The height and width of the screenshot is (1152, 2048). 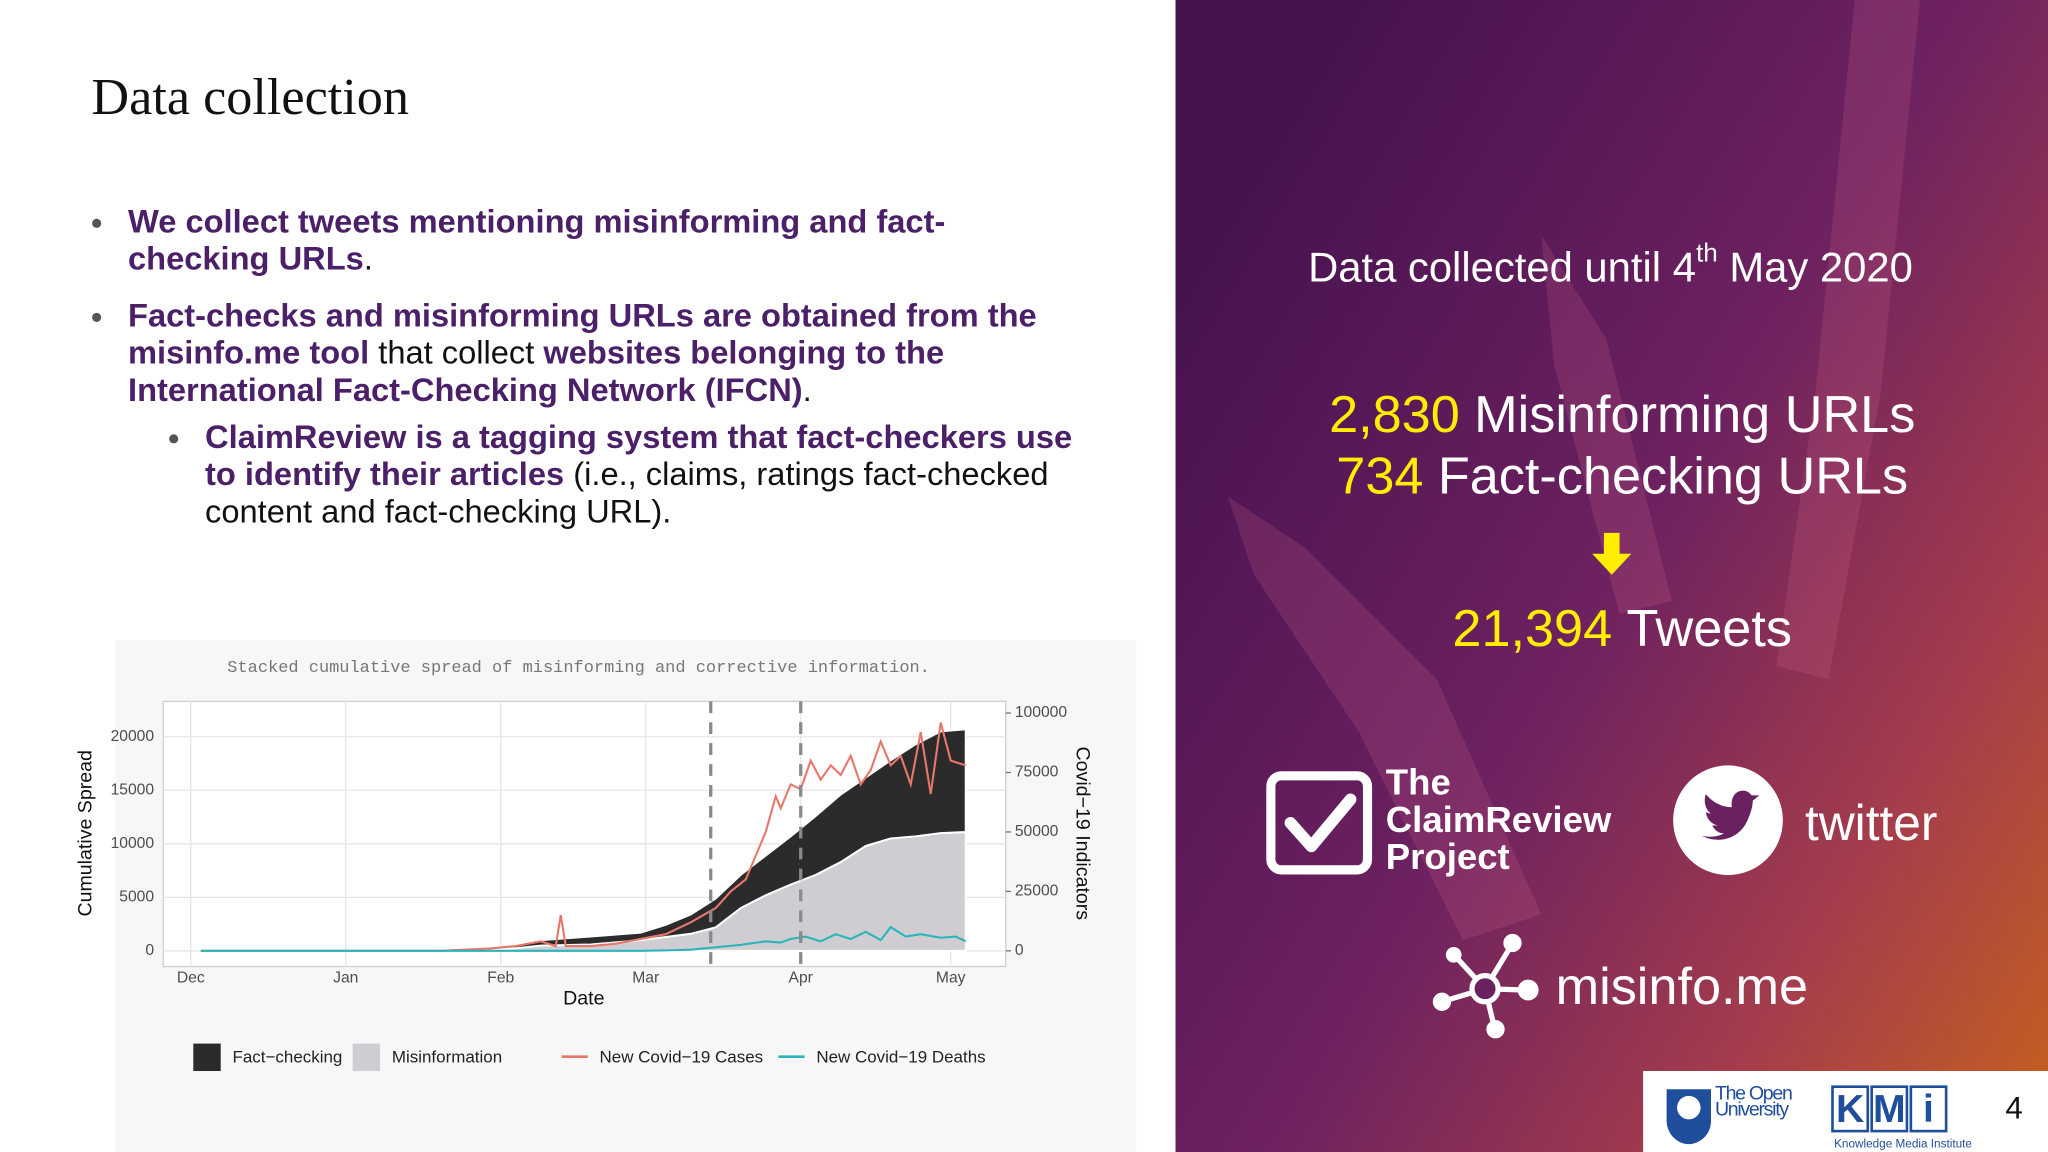 What do you see at coordinates (1485, 986) in the screenshot?
I see `misinfo-icon` at bounding box center [1485, 986].